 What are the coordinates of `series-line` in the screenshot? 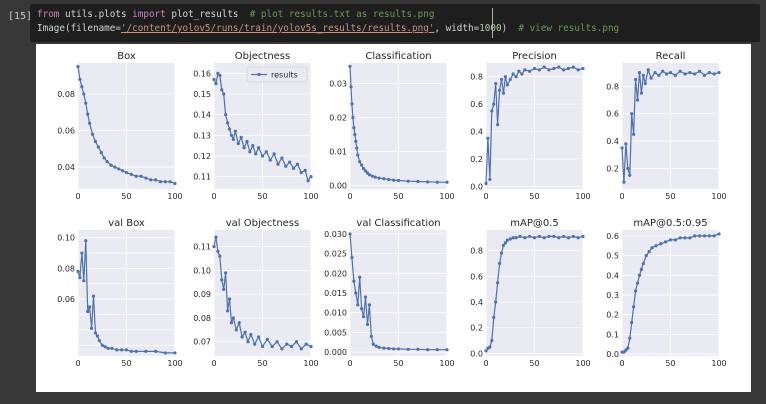 It's located at (398, 292).